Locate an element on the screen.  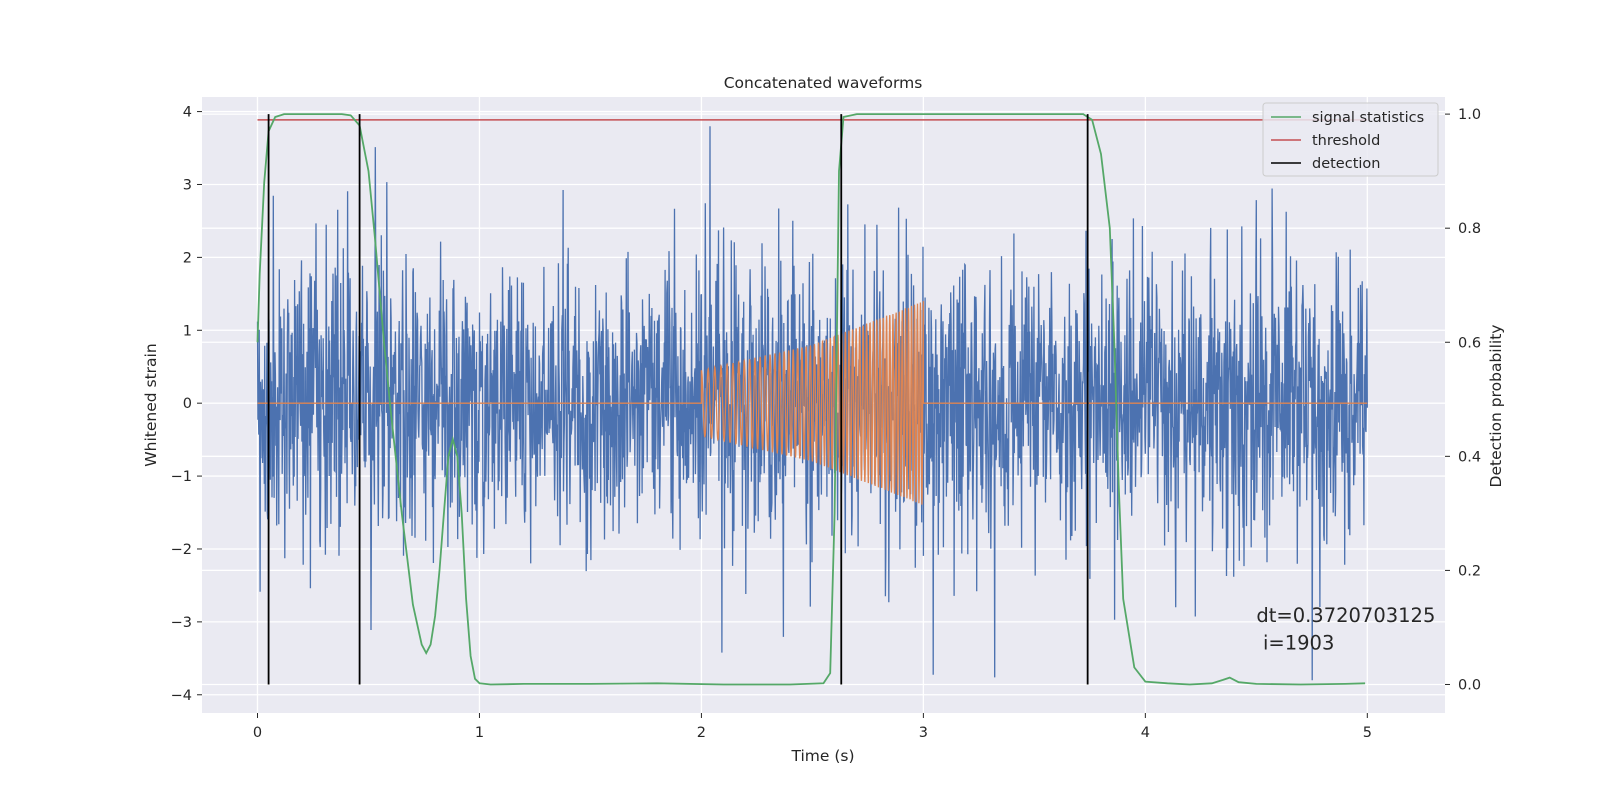
legend: signal statistics threshold detection is located at coordinates (1350, 139).